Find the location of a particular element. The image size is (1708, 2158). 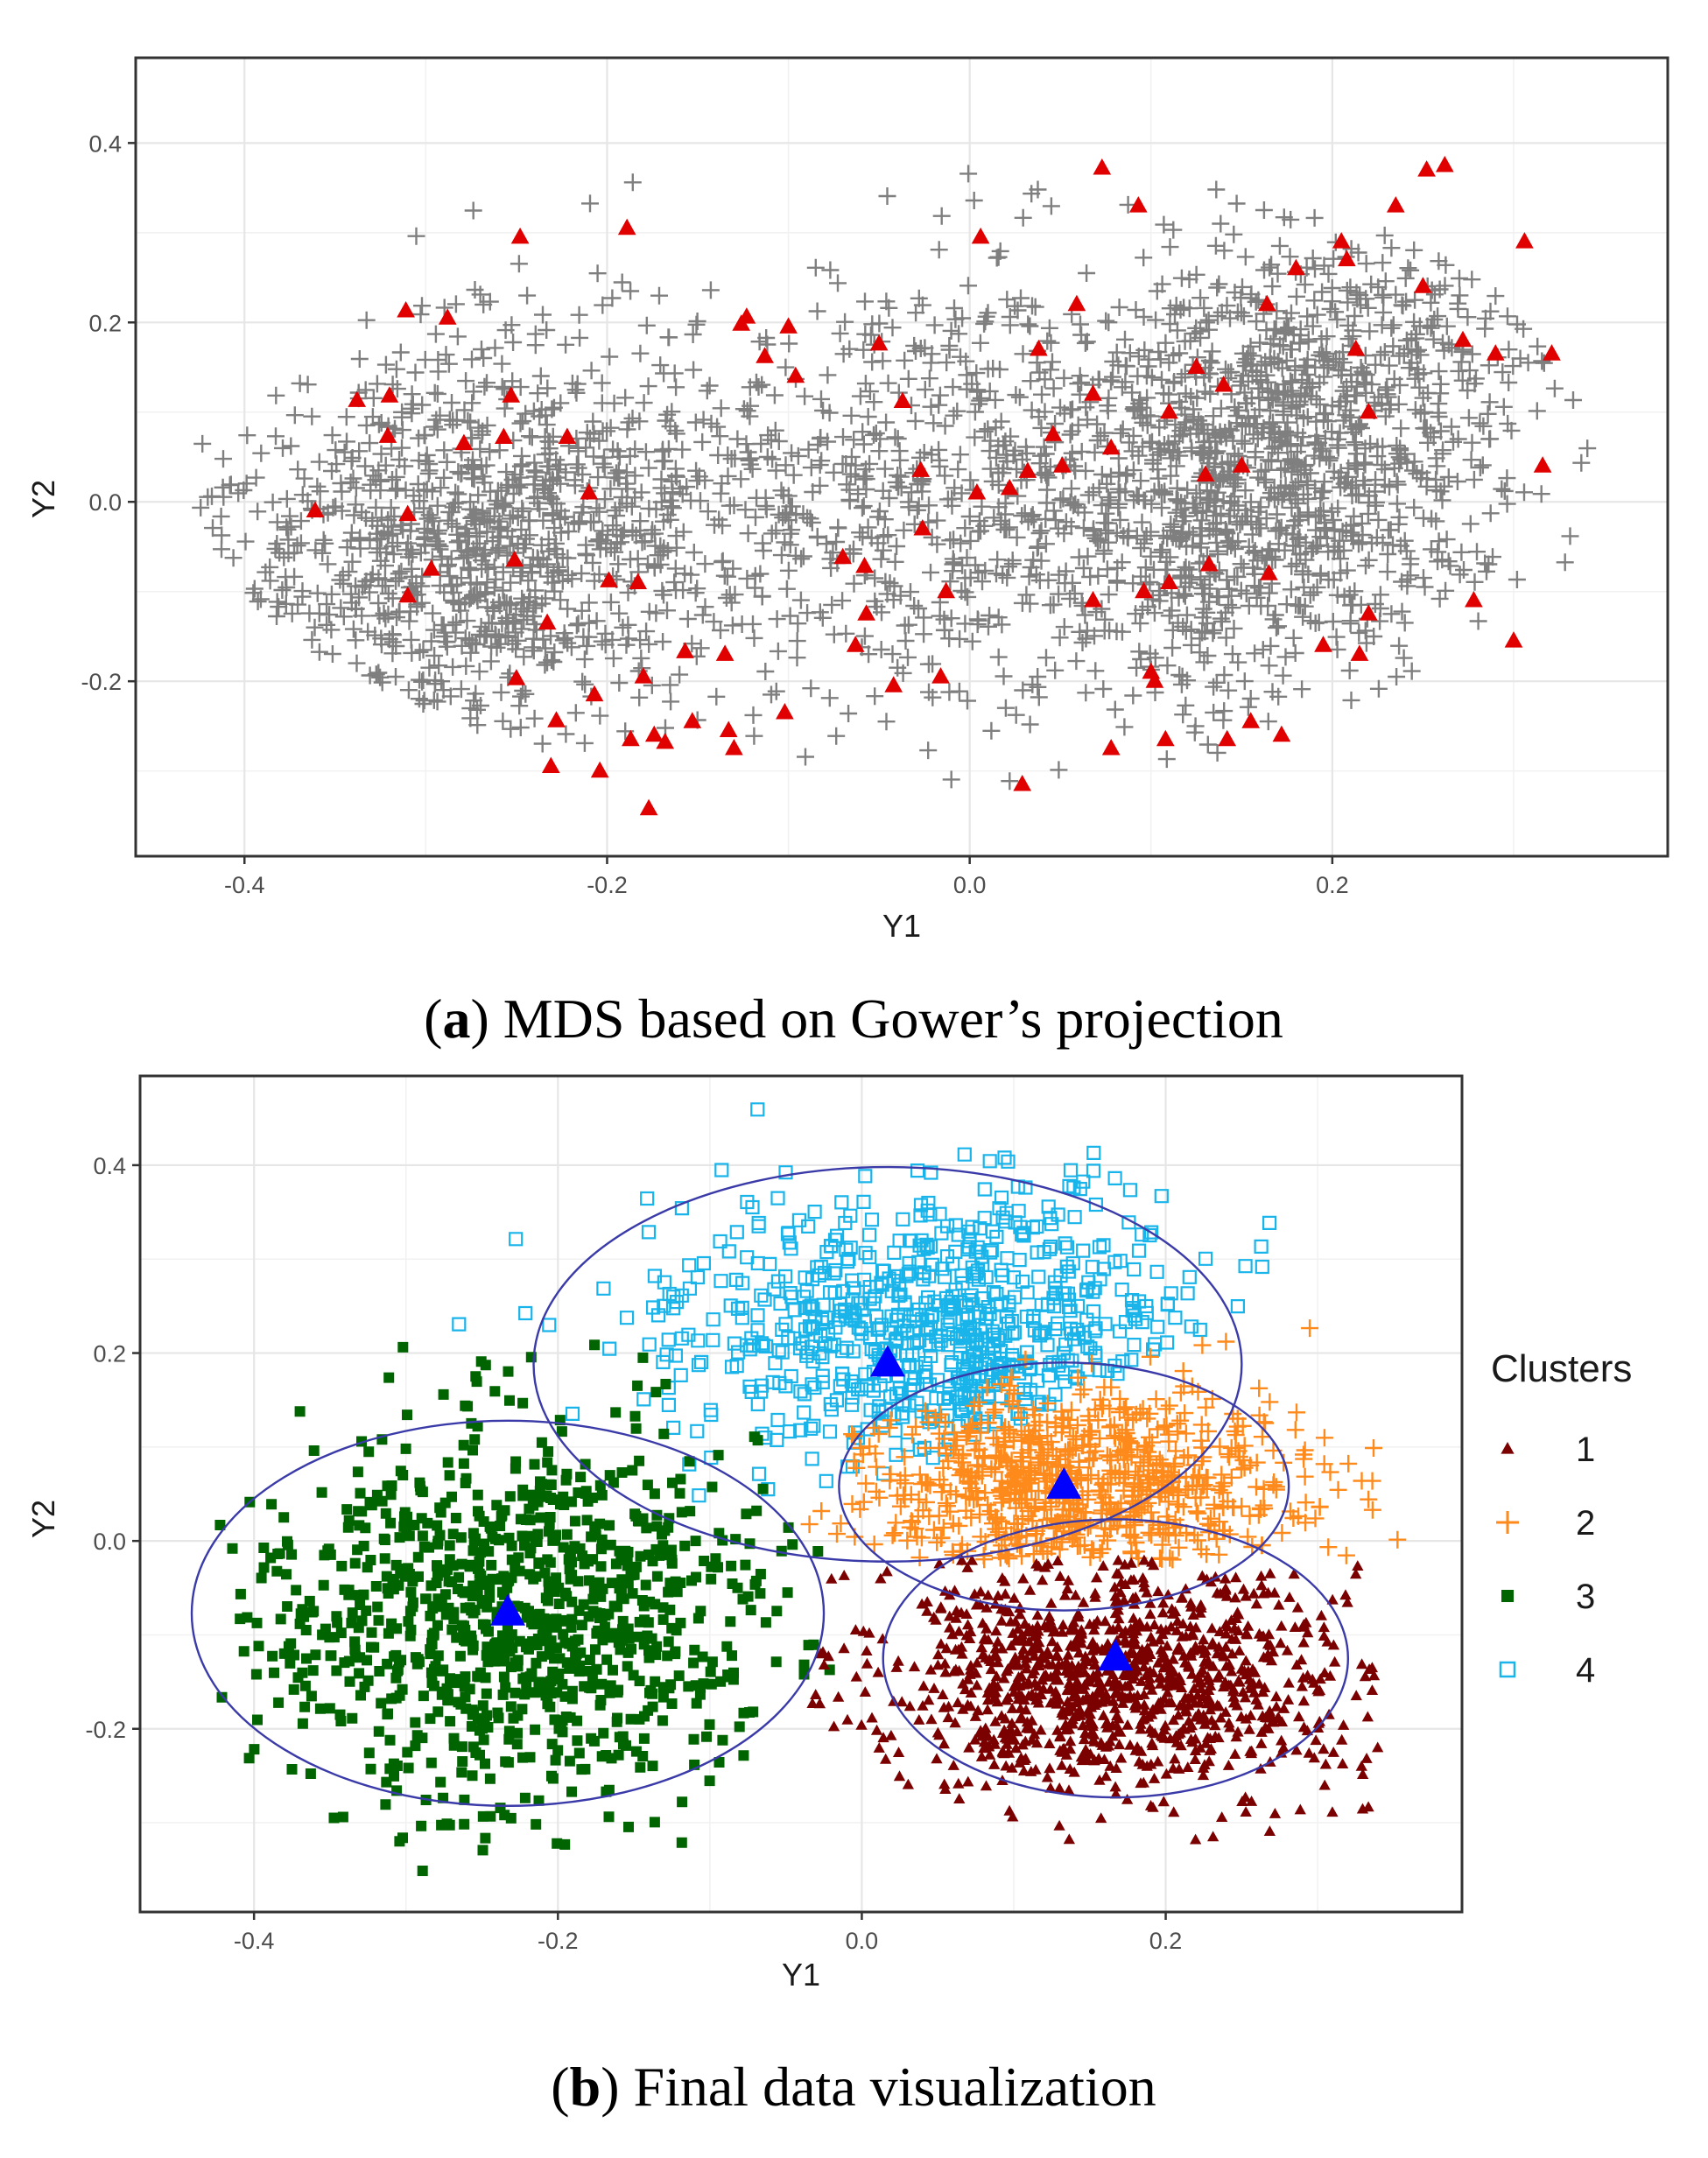

panel-b-y-tick-label: 0.0 is located at coordinates (110, 1542).